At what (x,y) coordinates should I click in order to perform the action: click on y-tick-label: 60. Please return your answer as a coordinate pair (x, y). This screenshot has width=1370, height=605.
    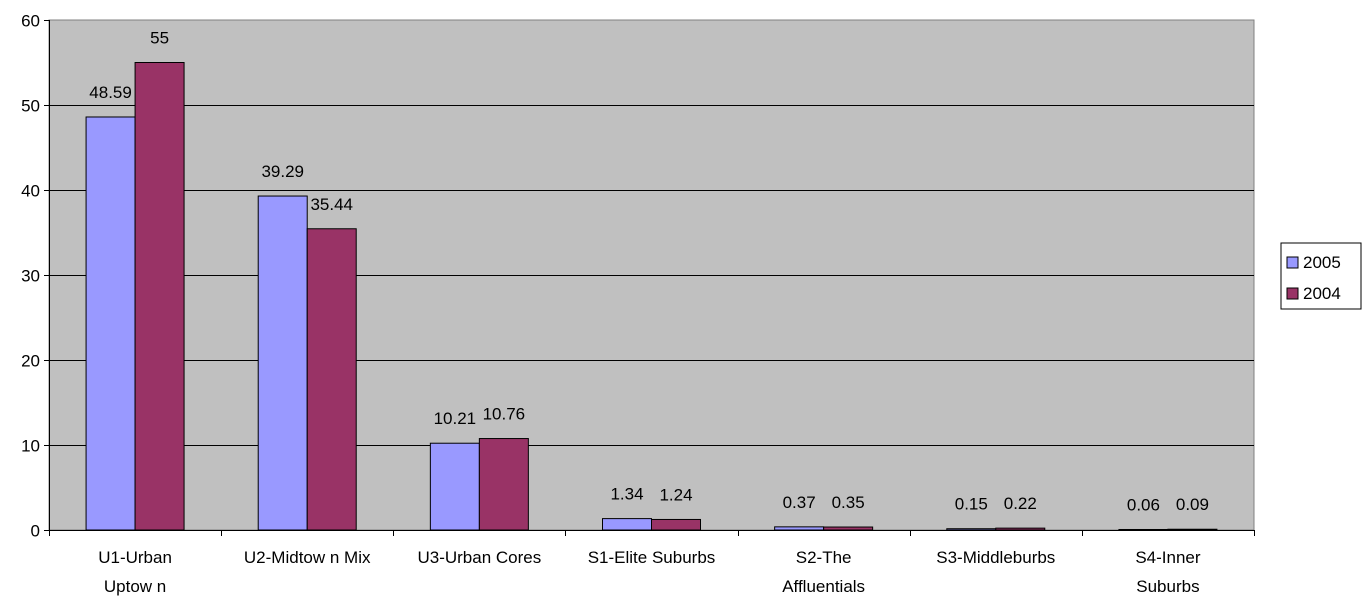
    Looking at the image, I should click on (30, 21).